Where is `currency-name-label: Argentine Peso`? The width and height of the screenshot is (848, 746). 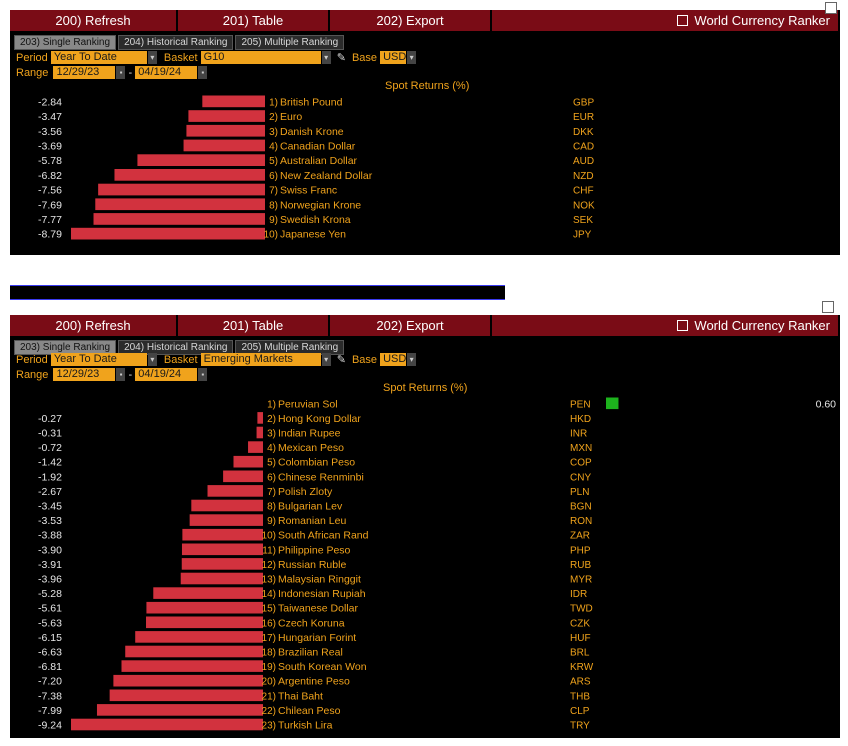 currency-name-label: Argentine Peso is located at coordinates (314, 682).